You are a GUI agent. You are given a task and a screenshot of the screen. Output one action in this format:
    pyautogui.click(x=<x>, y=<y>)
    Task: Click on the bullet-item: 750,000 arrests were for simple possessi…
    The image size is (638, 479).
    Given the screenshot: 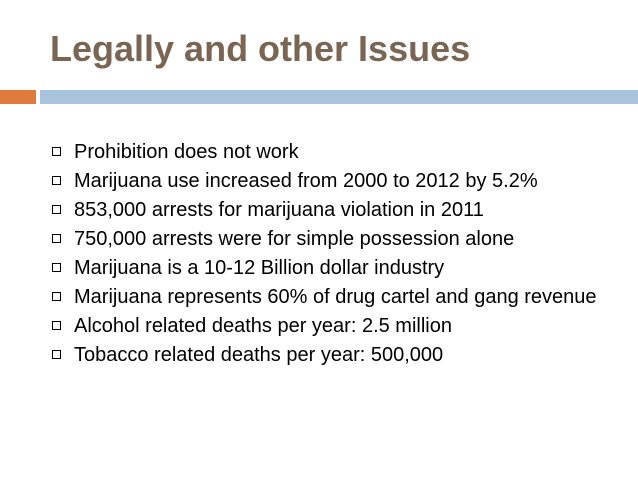 What is the action you would take?
    pyautogui.click(x=332, y=239)
    